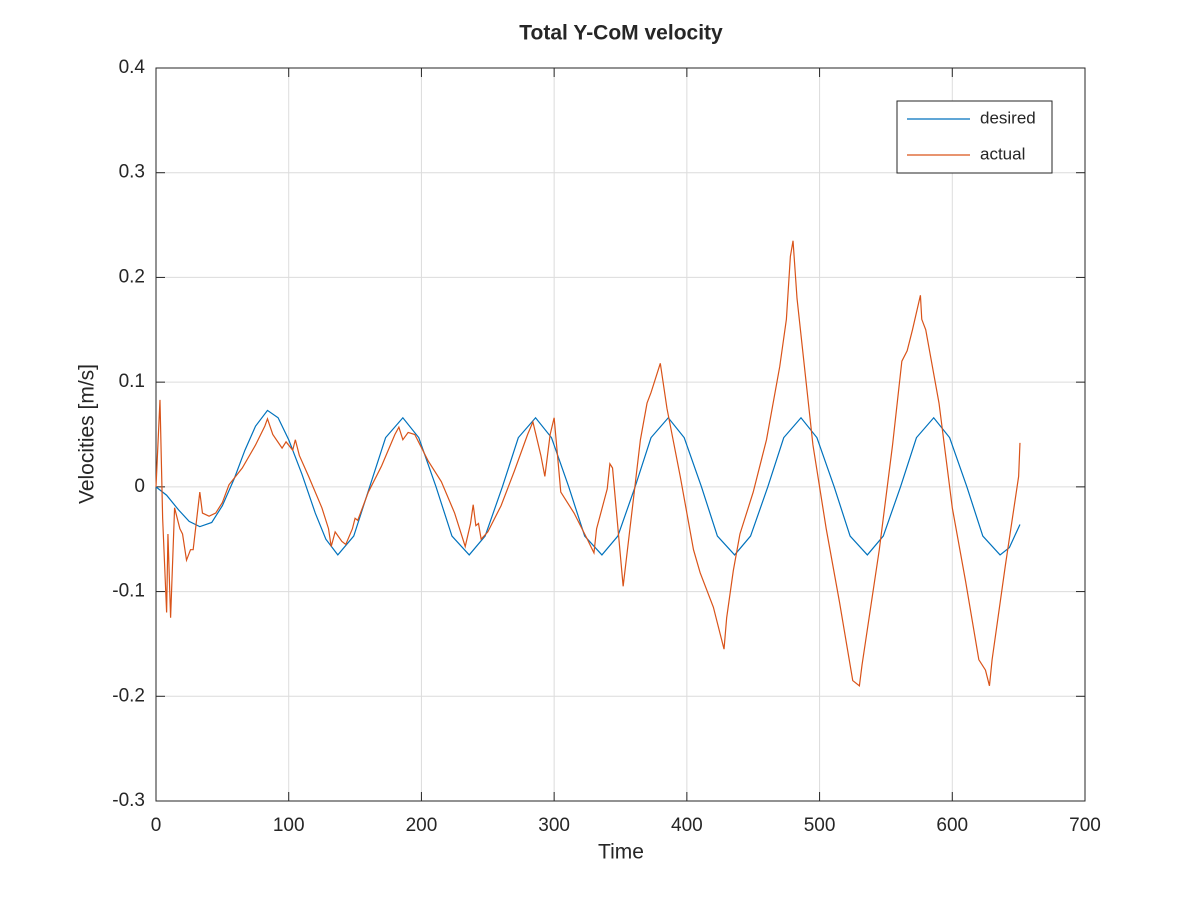  What do you see at coordinates (422, 825) in the screenshot?
I see `x-tick-label: 200` at bounding box center [422, 825].